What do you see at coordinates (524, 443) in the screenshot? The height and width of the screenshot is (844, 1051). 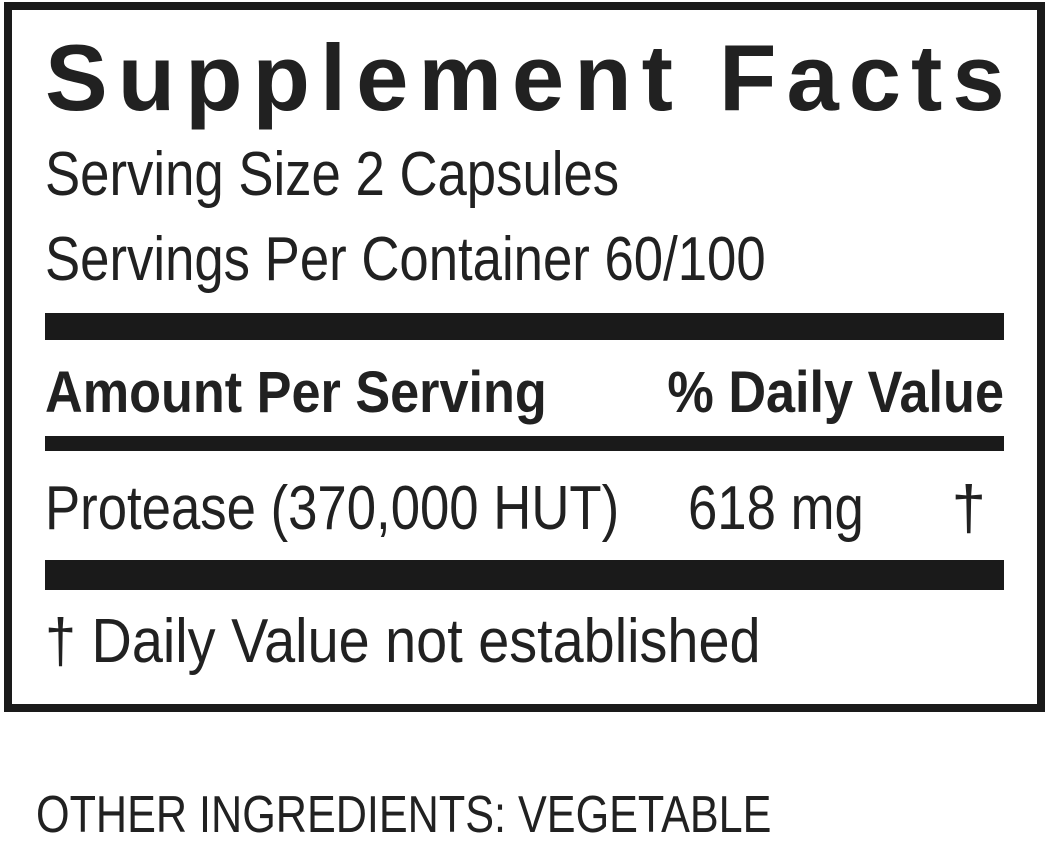 I see `divider-bar-thin` at bounding box center [524, 443].